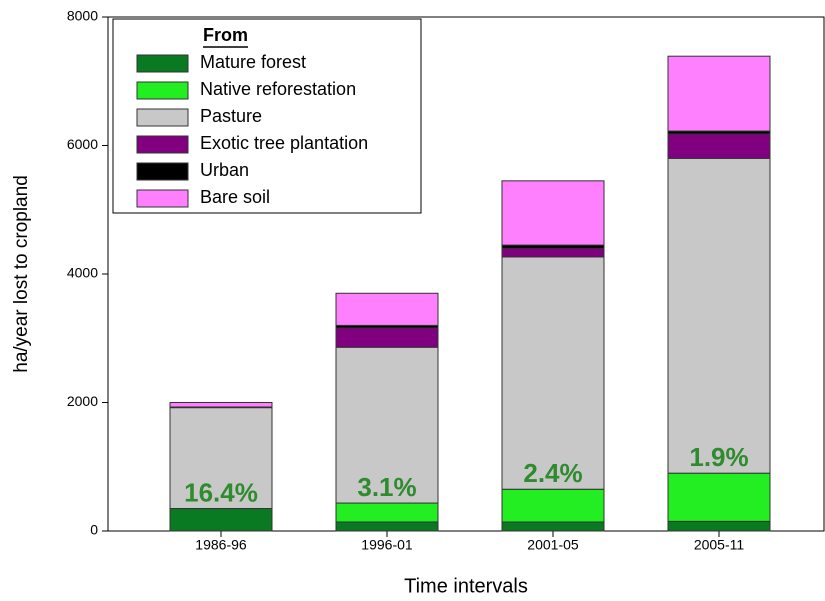 This screenshot has height=601, width=825. I want to click on bar-annotation: 1.9%, so click(718, 457).